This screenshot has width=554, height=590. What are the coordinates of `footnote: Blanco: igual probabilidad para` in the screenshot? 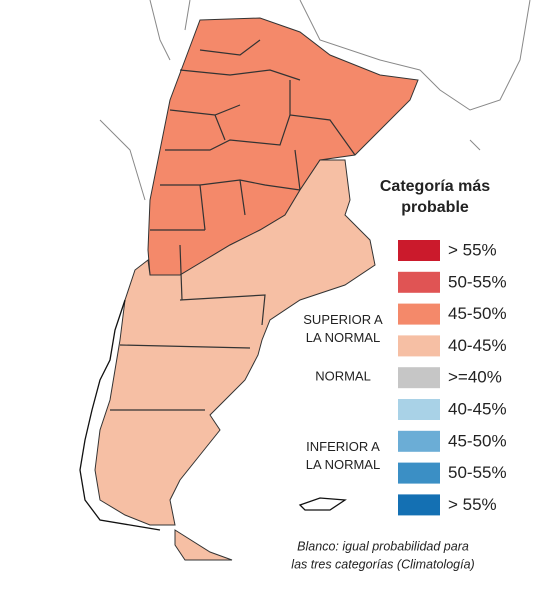 It's located at (383, 546).